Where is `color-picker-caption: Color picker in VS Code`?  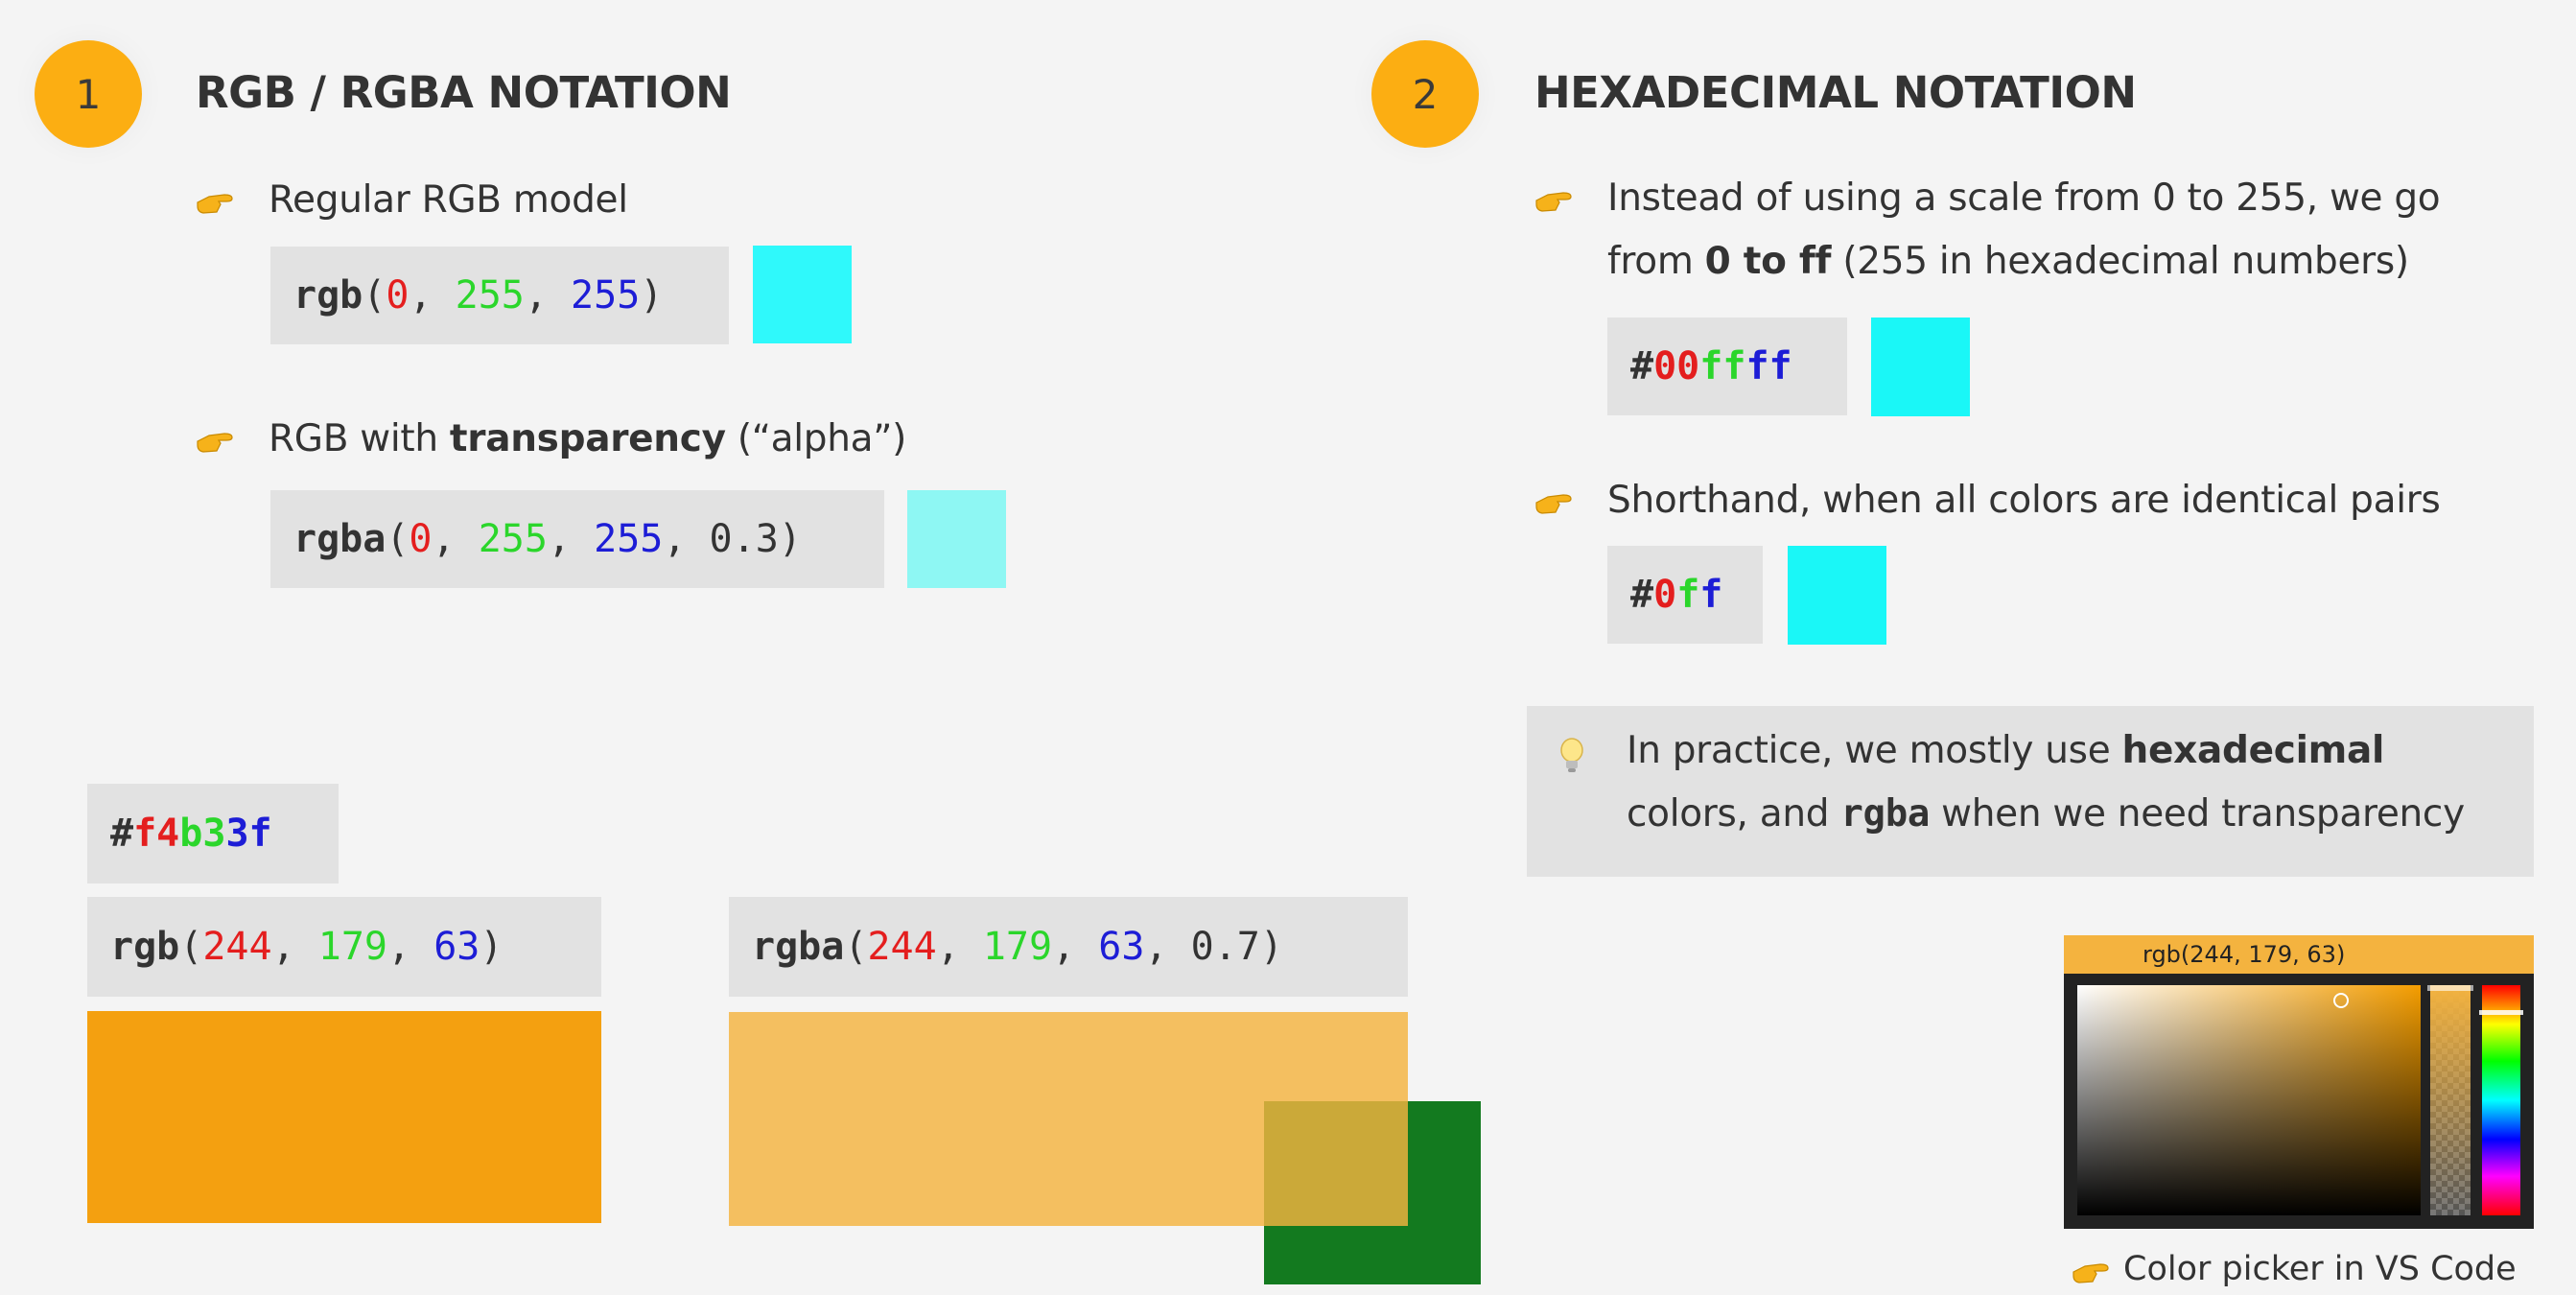
color-picker-caption: Color picker in VS Code is located at coordinates (2320, 1269).